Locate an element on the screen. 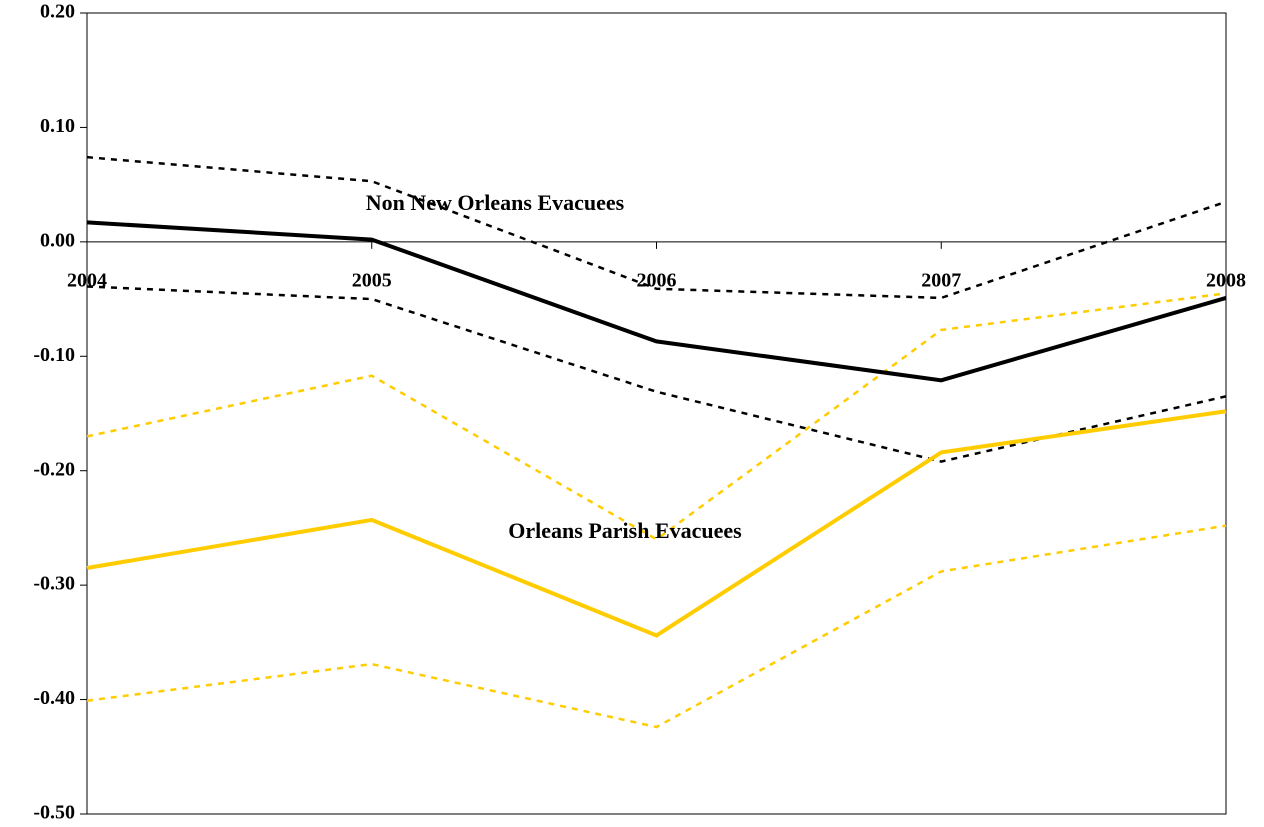 Image resolution: width=1264 pixels, height=827 pixels. x-tick-label: 2008 is located at coordinates (1226, 280).